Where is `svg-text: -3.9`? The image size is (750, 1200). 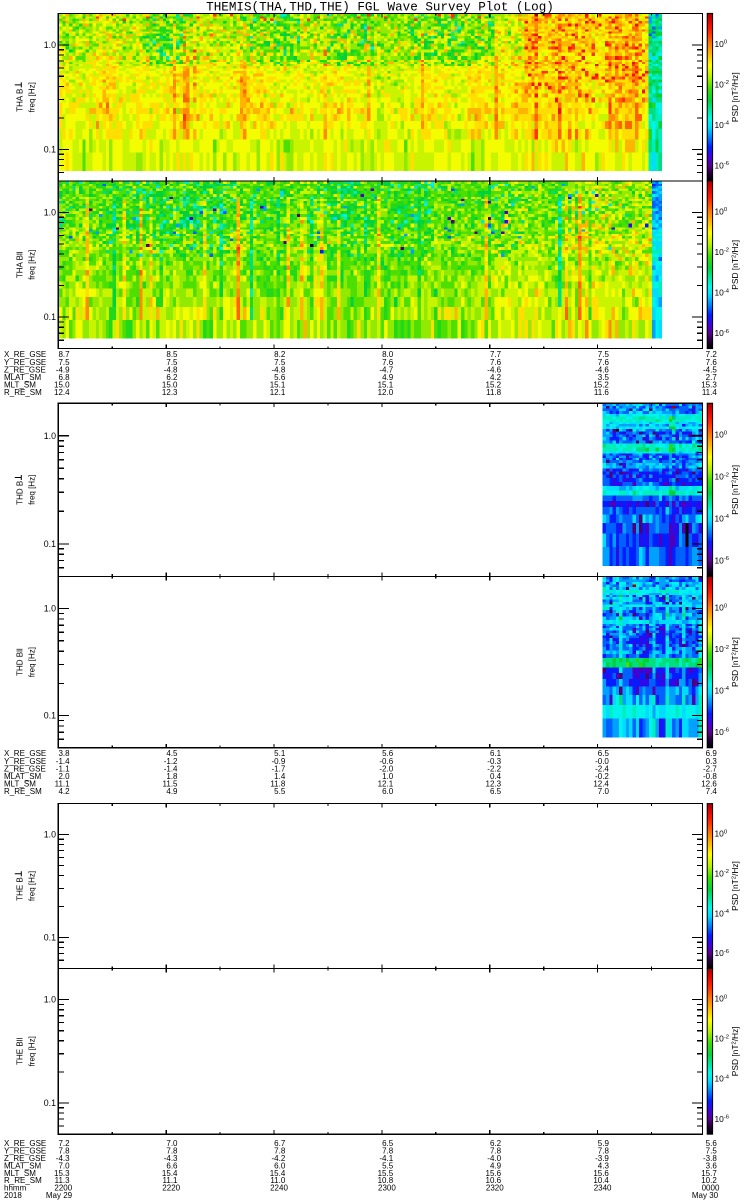 svg-text: -3.9 is located at coordinates (602, 1158).